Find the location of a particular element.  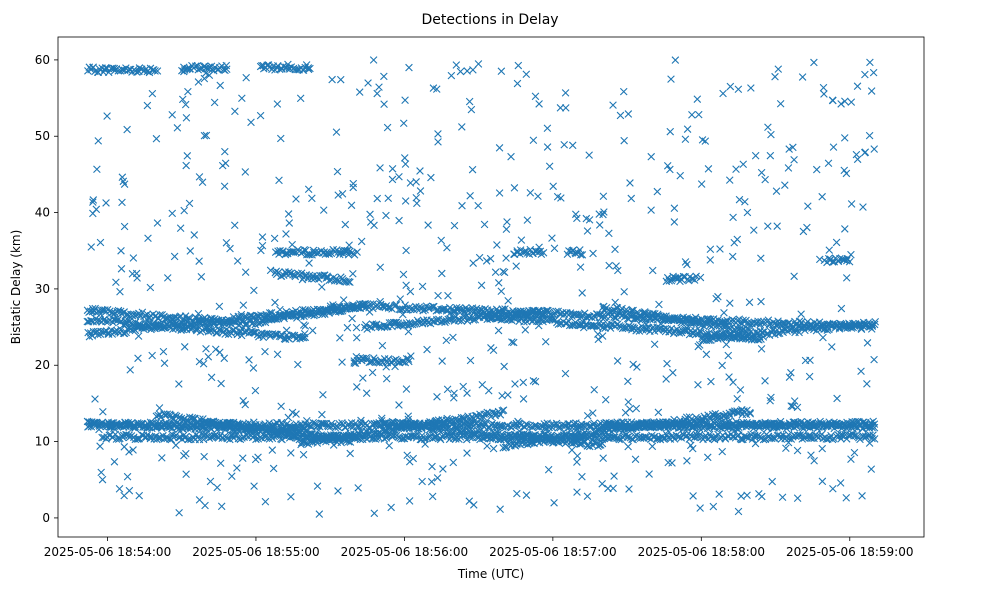

y-tick-label: 50 is located at coordinates (42, 136).